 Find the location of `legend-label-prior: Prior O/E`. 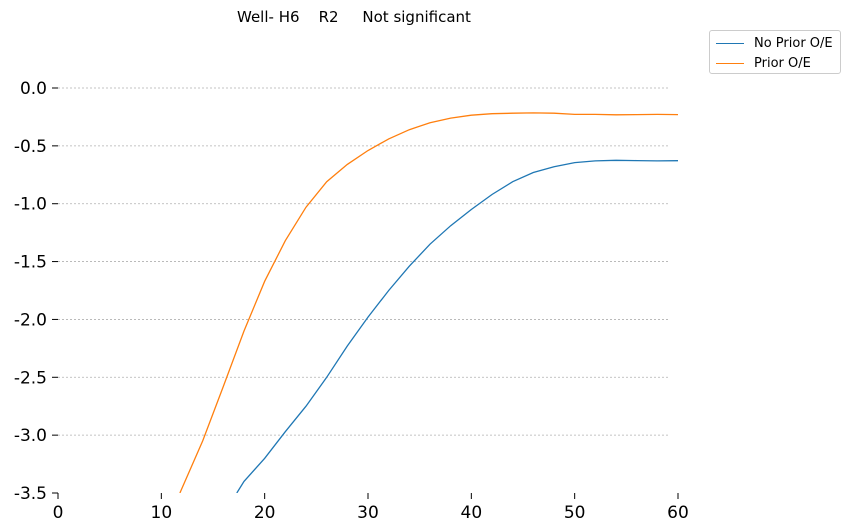

legend-label-prior: Prior O/E is located at coordinates (782, 63).